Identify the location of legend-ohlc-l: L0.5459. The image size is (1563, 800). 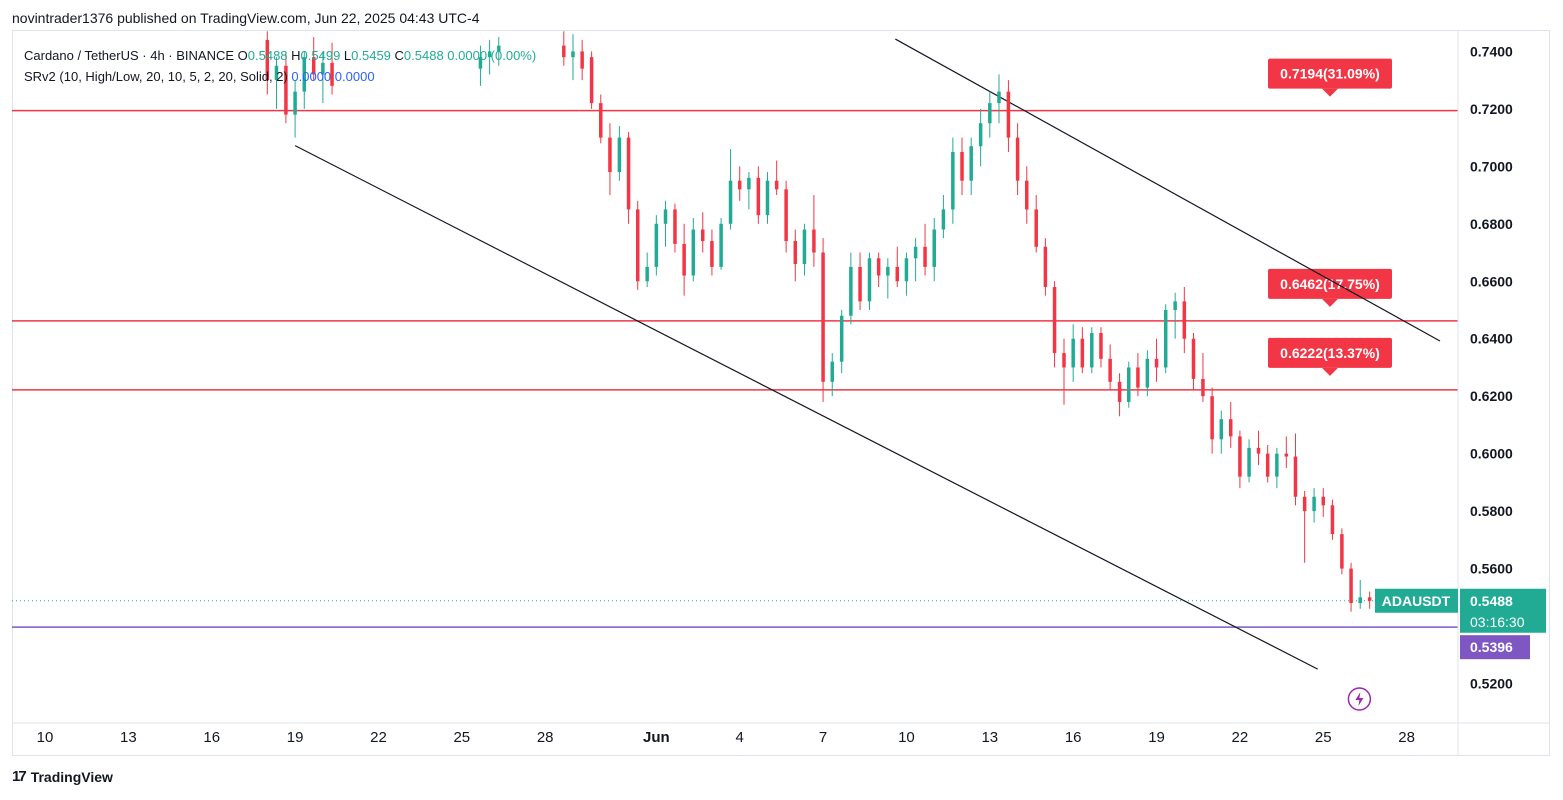
(365, 55).